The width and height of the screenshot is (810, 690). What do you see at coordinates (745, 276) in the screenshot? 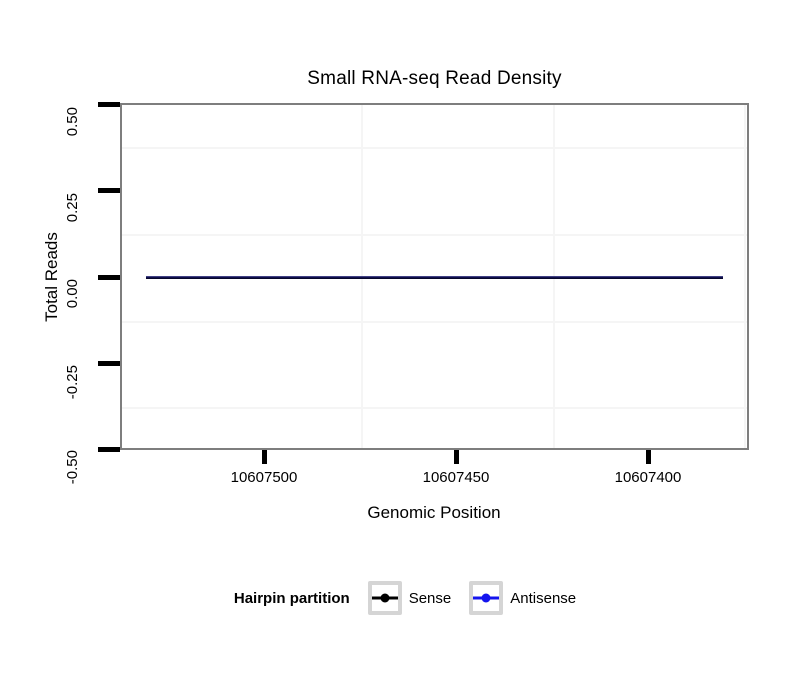
I see `minor-gridline-v` at bounding box center [745, 276].